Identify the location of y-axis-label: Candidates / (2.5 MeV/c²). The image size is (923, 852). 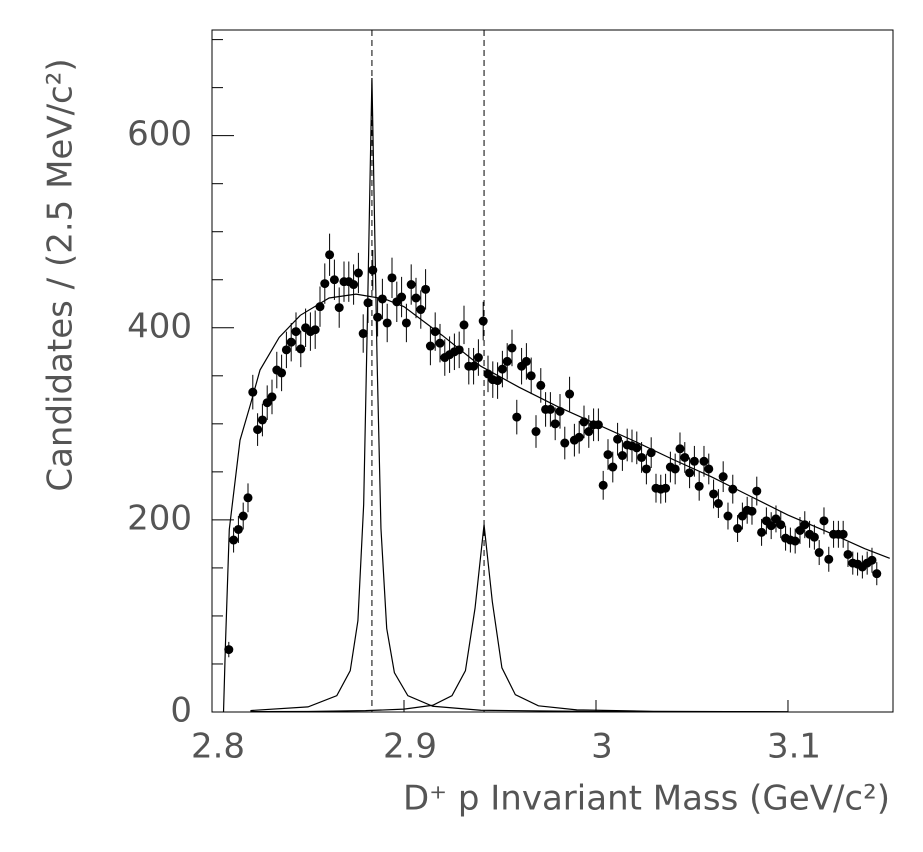
(61, 274).